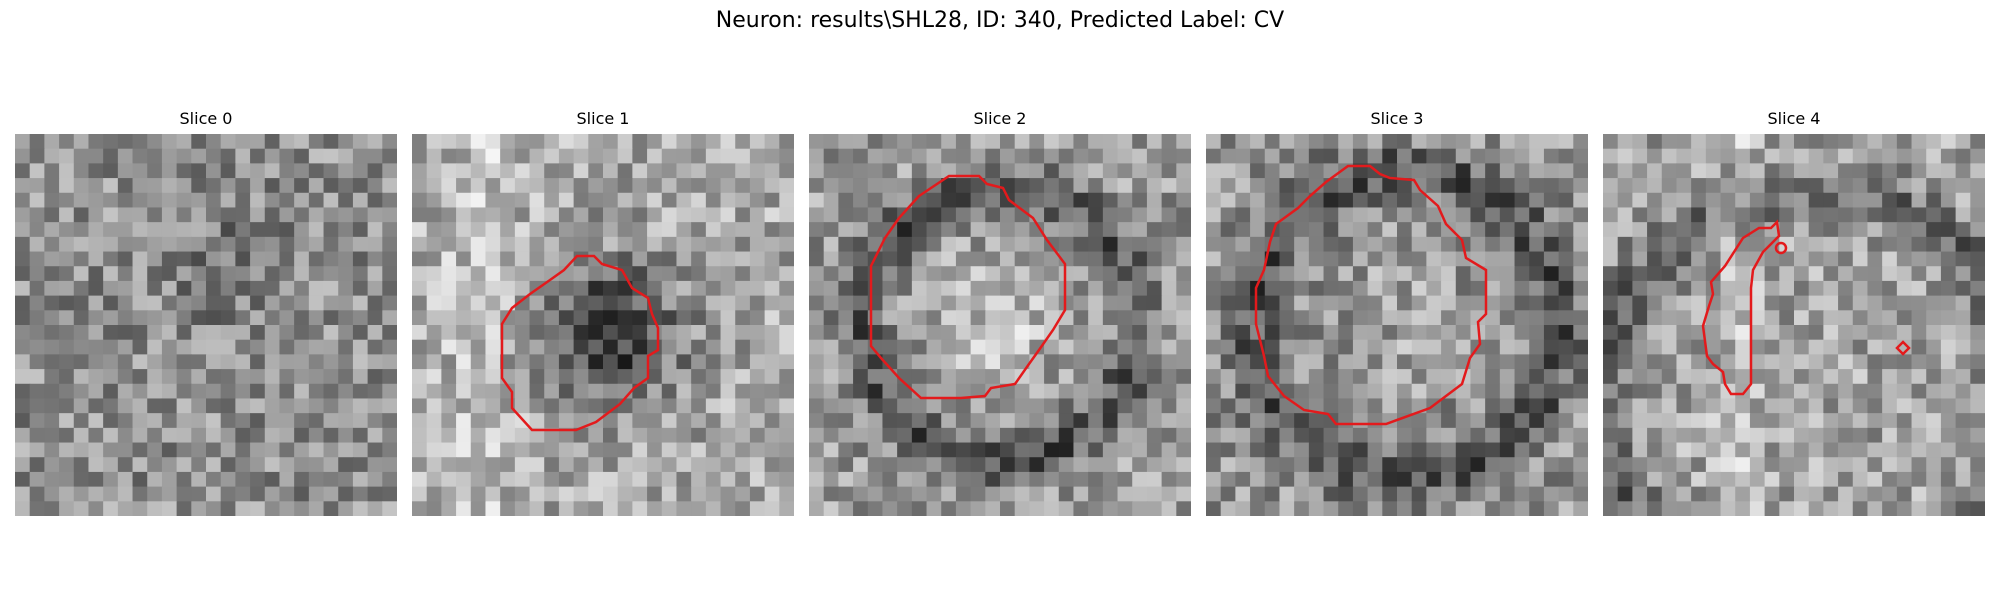 The height and width of the screenshot is (600, 2000). I want to click on slice-title-2: Slice 2, so click(1000, 118).